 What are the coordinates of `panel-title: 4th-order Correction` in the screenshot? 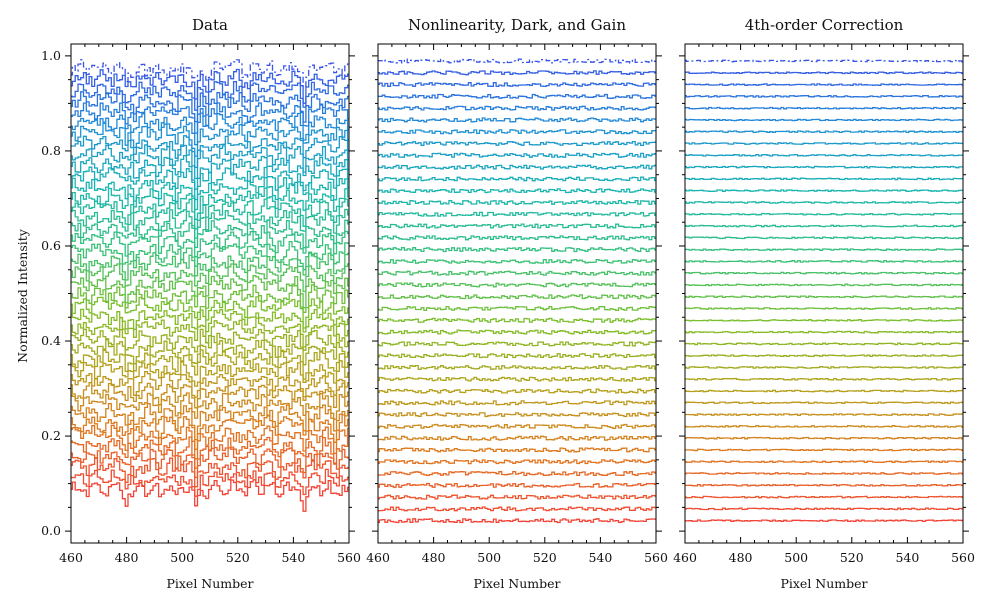 It's located at (824, 25).